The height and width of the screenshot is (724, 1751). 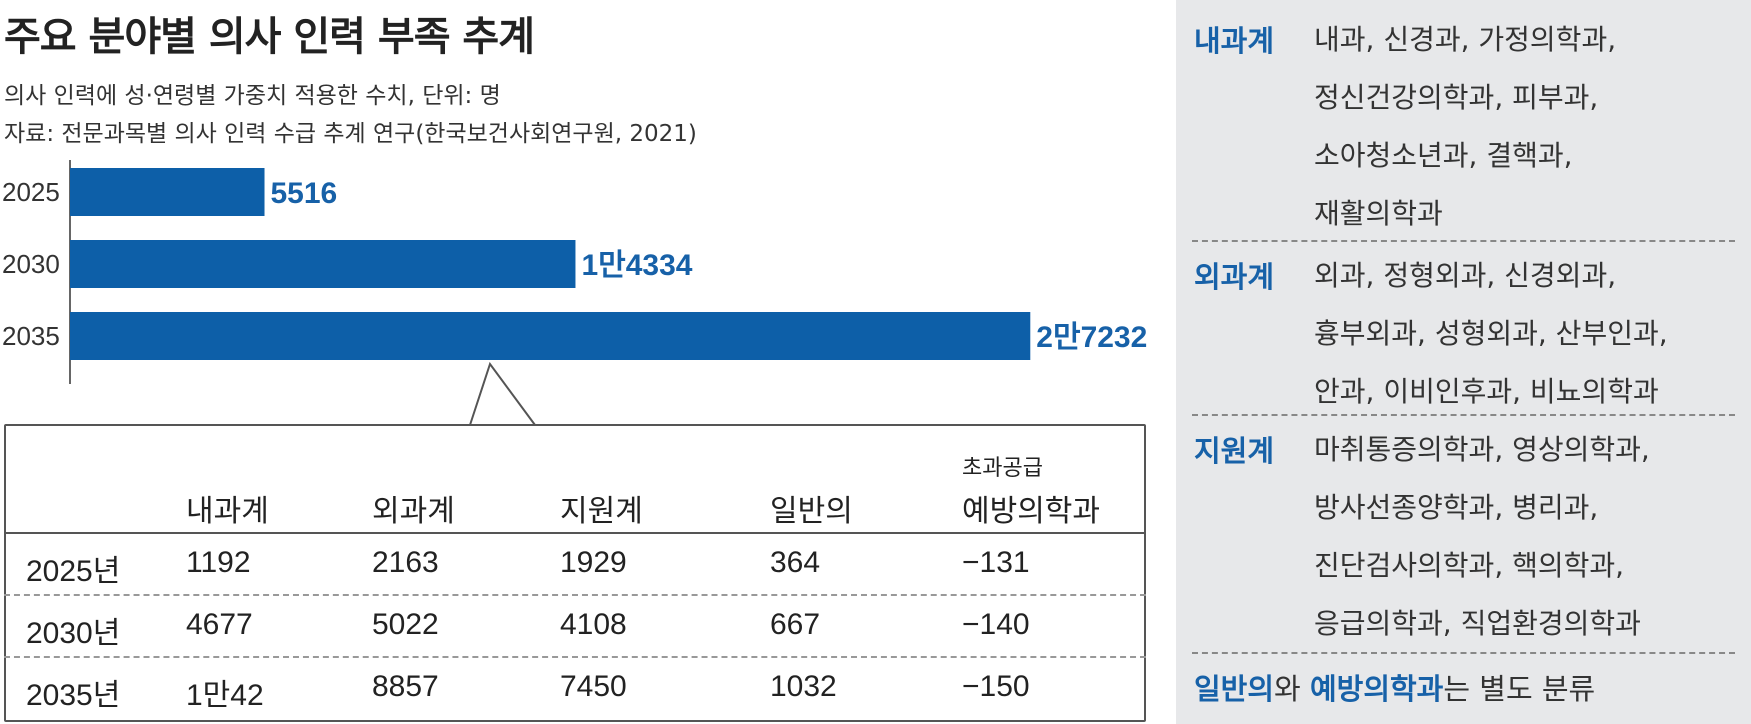 I want to click on table-row: 2030년 4677 5022 4108 667 −140, so click(x=575, y=626).